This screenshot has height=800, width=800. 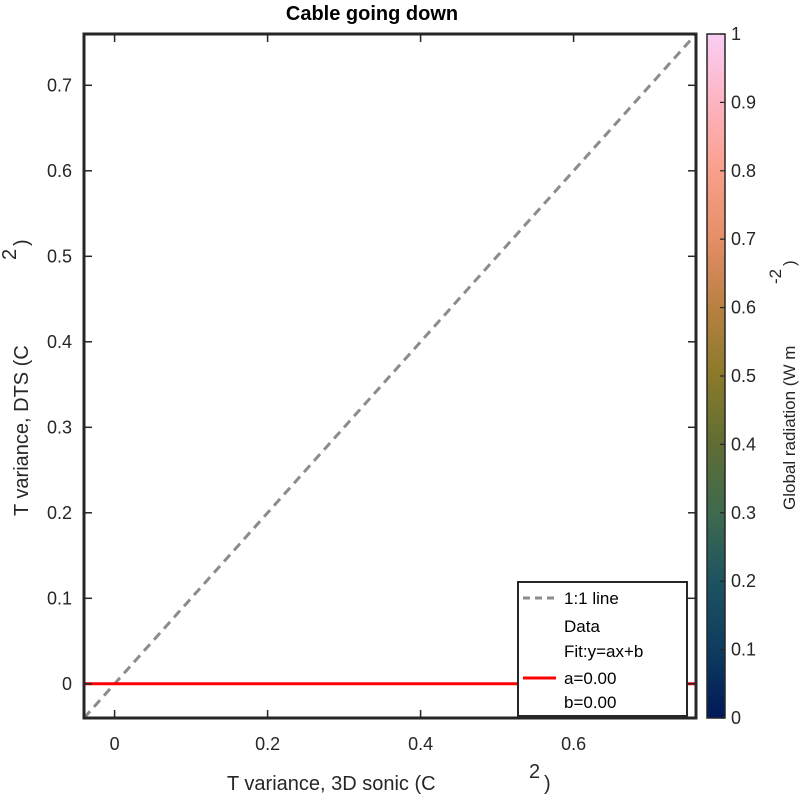 I want to click on y-axis-label-group: T variance, DTS (C 2 ), so click(x=16, y=377).